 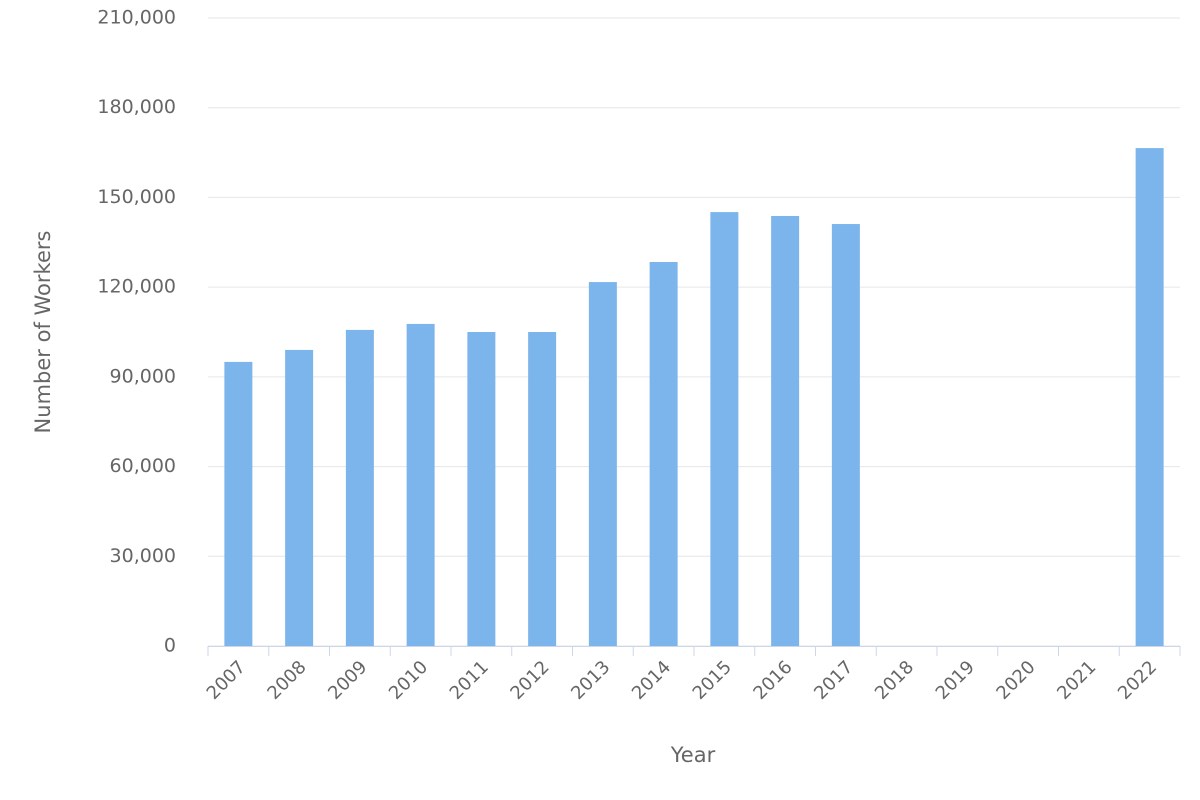 I want to click on x-tick-label: 2022, so click(x=1137, y=680).